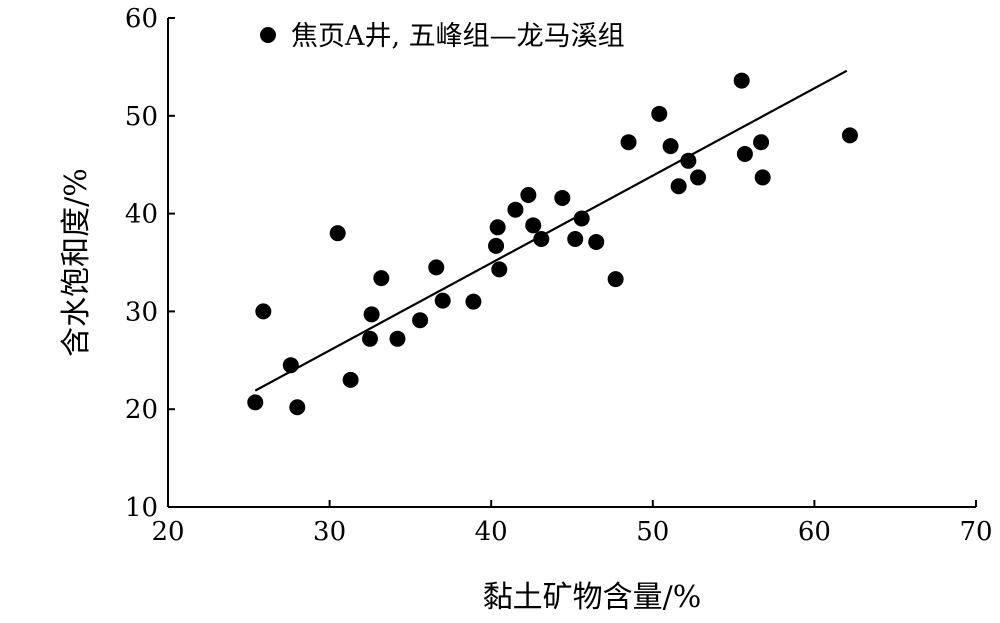  I want to click on x-tick-label: 50, so click(652, 532).